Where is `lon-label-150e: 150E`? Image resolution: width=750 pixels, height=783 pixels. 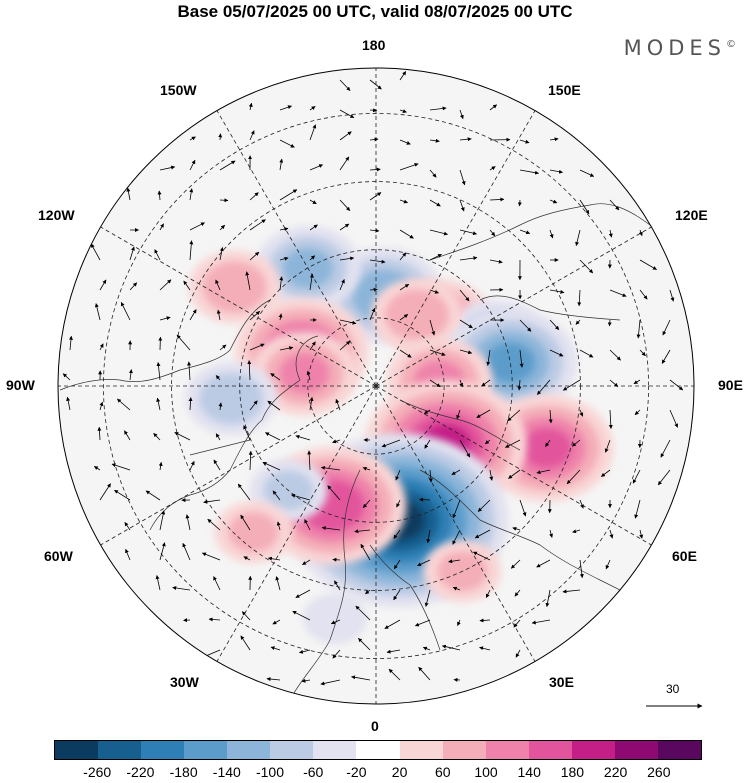 lon-label-150e: 150E is located at coordinates (564, 90).